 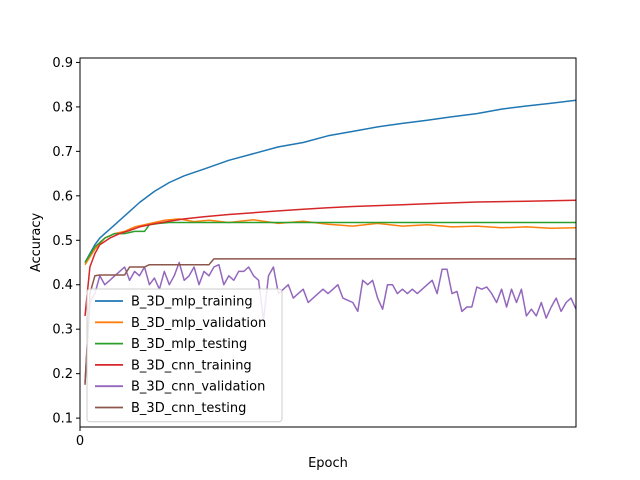 What do you see at coordinates (198, 323) in the screenshot?
I see `legend-label-2: B_3D_mlp_validation` at bounding box center [198, 323].